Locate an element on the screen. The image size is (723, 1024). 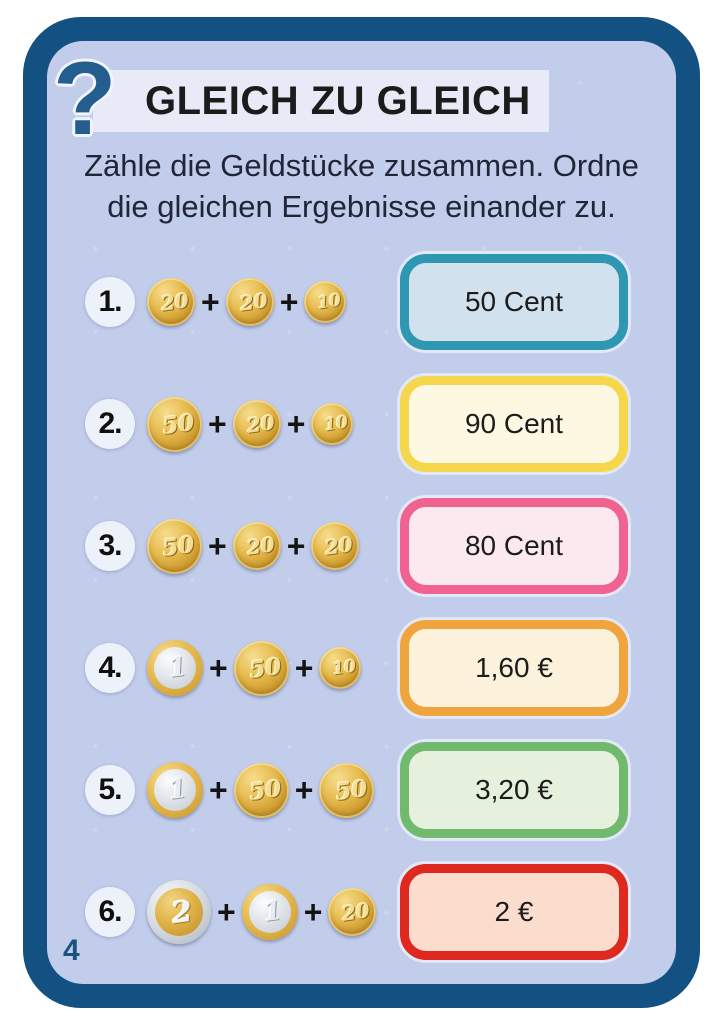
exercise-row-2: 2. 50 + 20 + 10 90 Cent is located at coordinates (361, 424).